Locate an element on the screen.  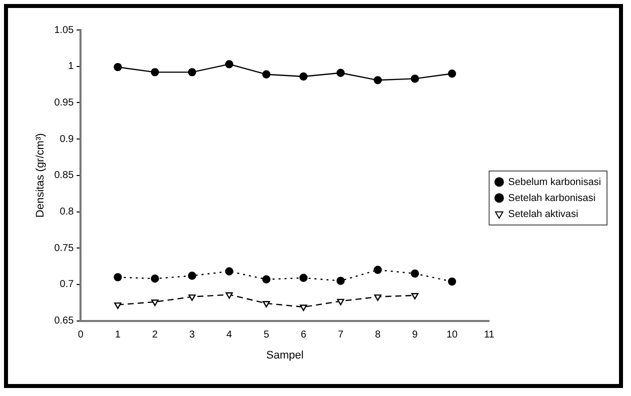
y-tick-label: 1 is located at coordinates (71, 66).